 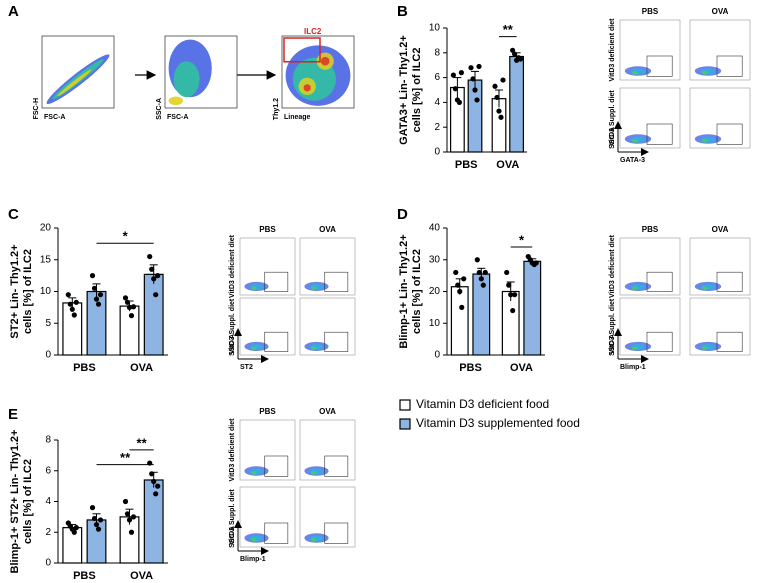 I want to click on y-axis-label: GATA3+ Lin- Thy1.2+, so click(x=404, y=90).